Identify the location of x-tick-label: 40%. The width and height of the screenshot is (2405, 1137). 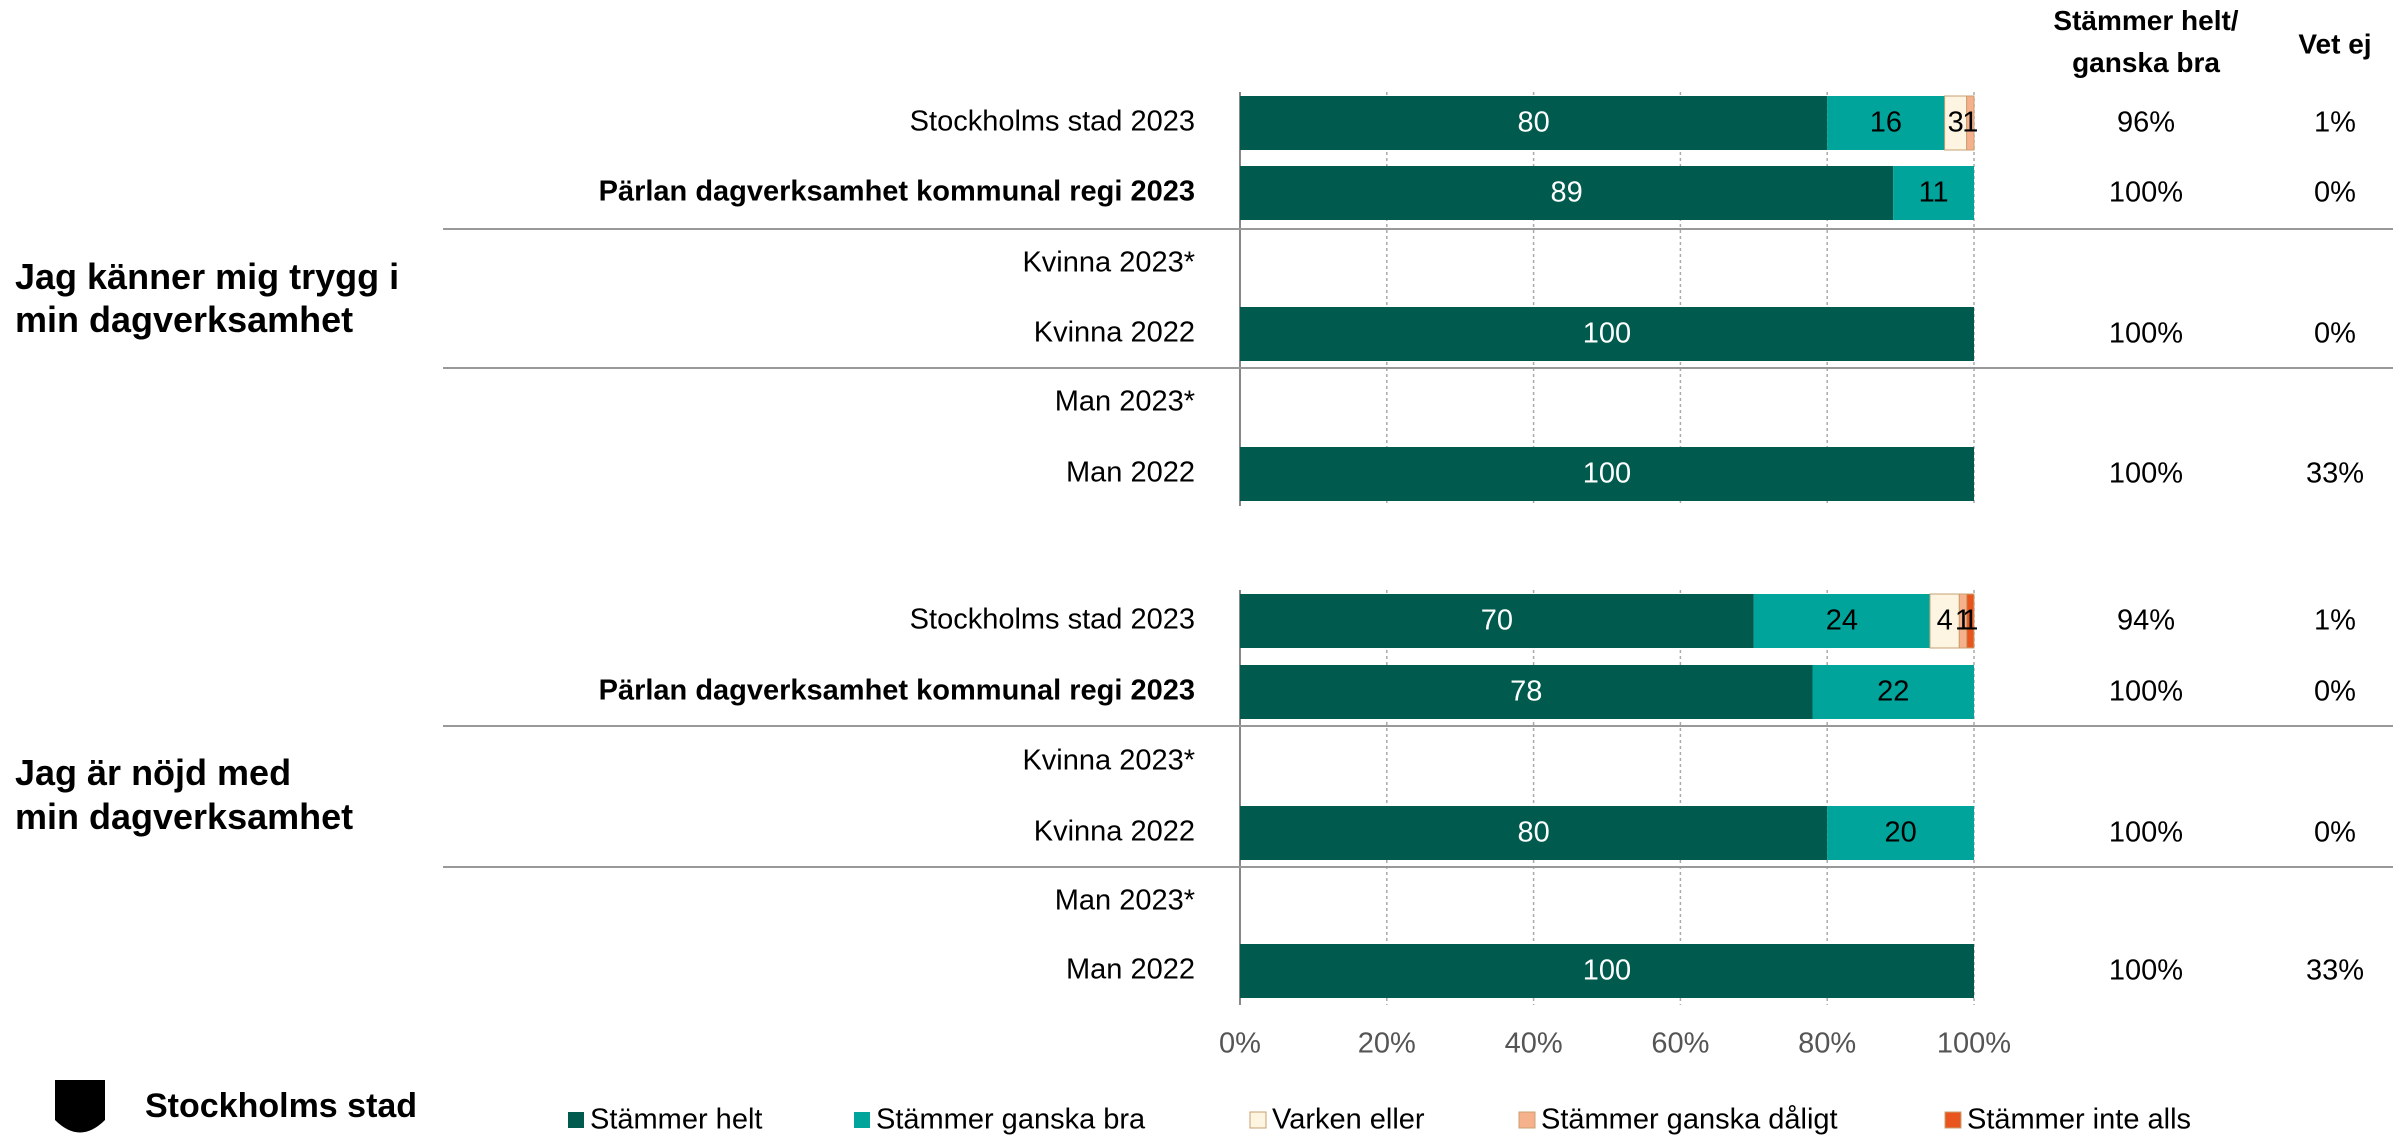
(1534, 1044).